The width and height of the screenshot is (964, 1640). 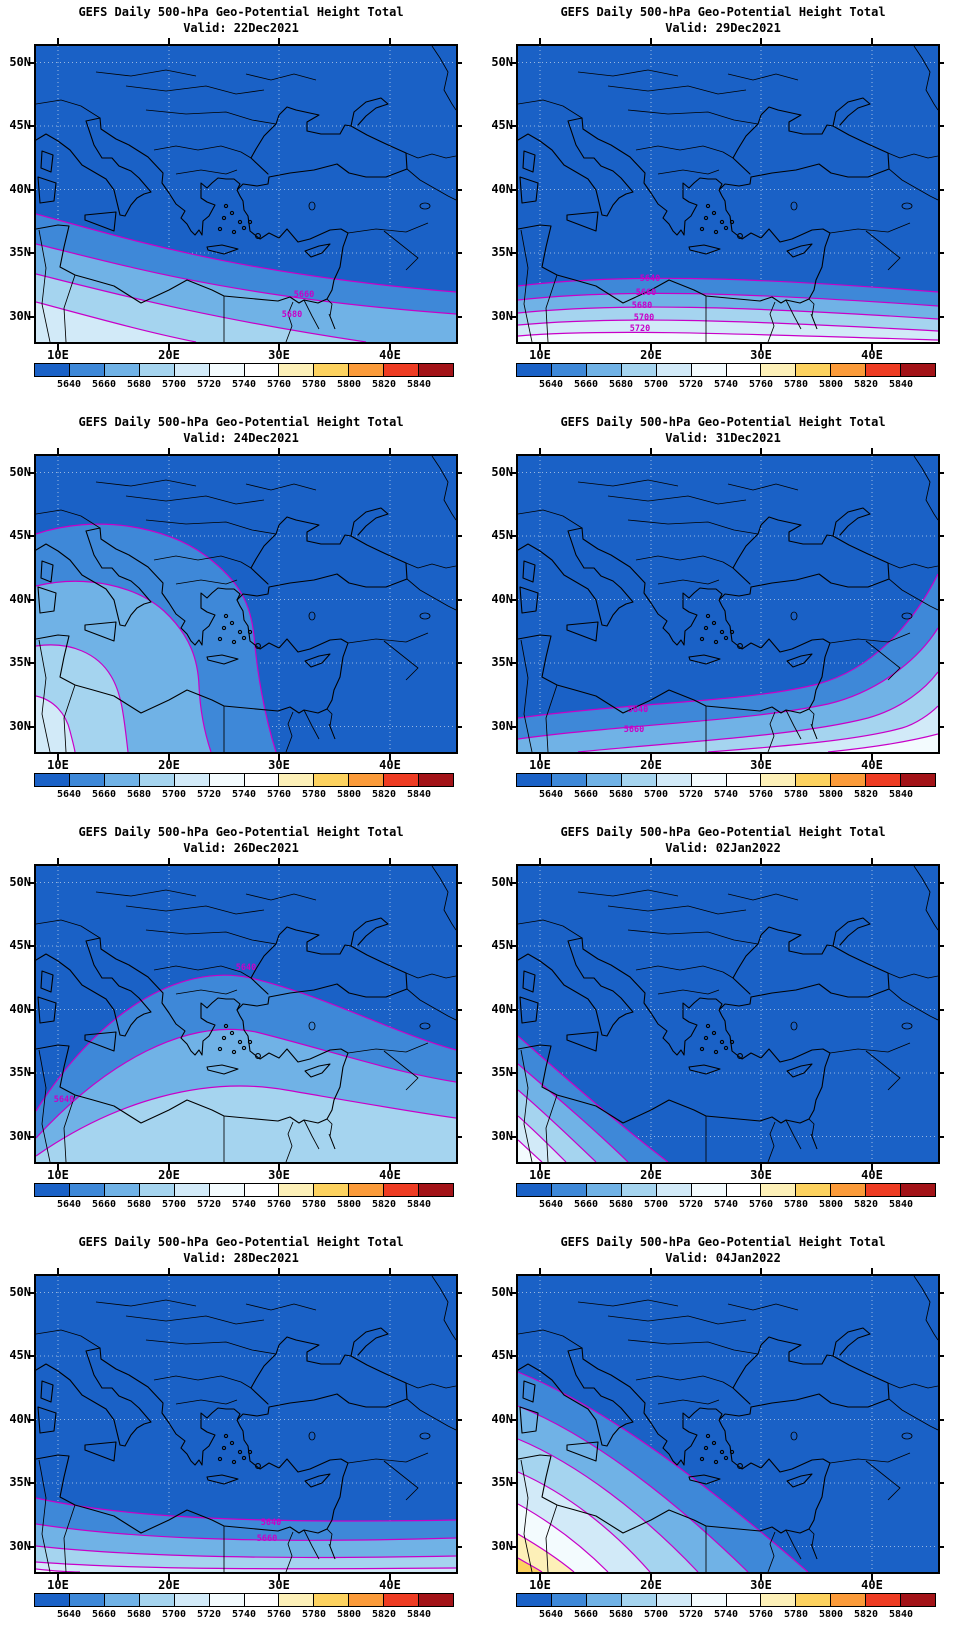 I want to click on lat-tick-label: 50N, so click(x=502, y=881).